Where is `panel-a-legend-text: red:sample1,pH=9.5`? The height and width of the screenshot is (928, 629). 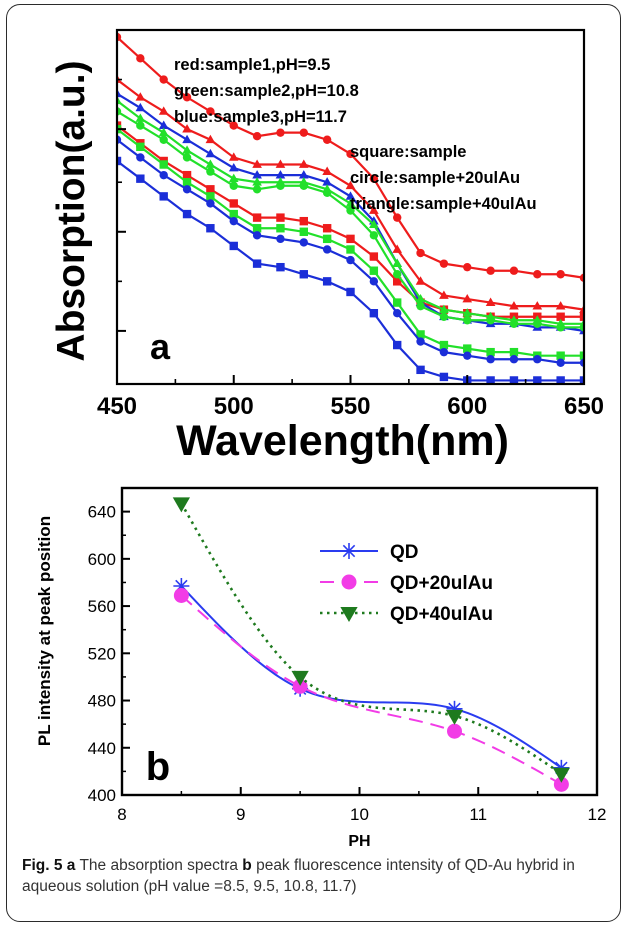
panel-a-legend-text: red:sample1,pH=9.5 is located at coordinates (252, 65).